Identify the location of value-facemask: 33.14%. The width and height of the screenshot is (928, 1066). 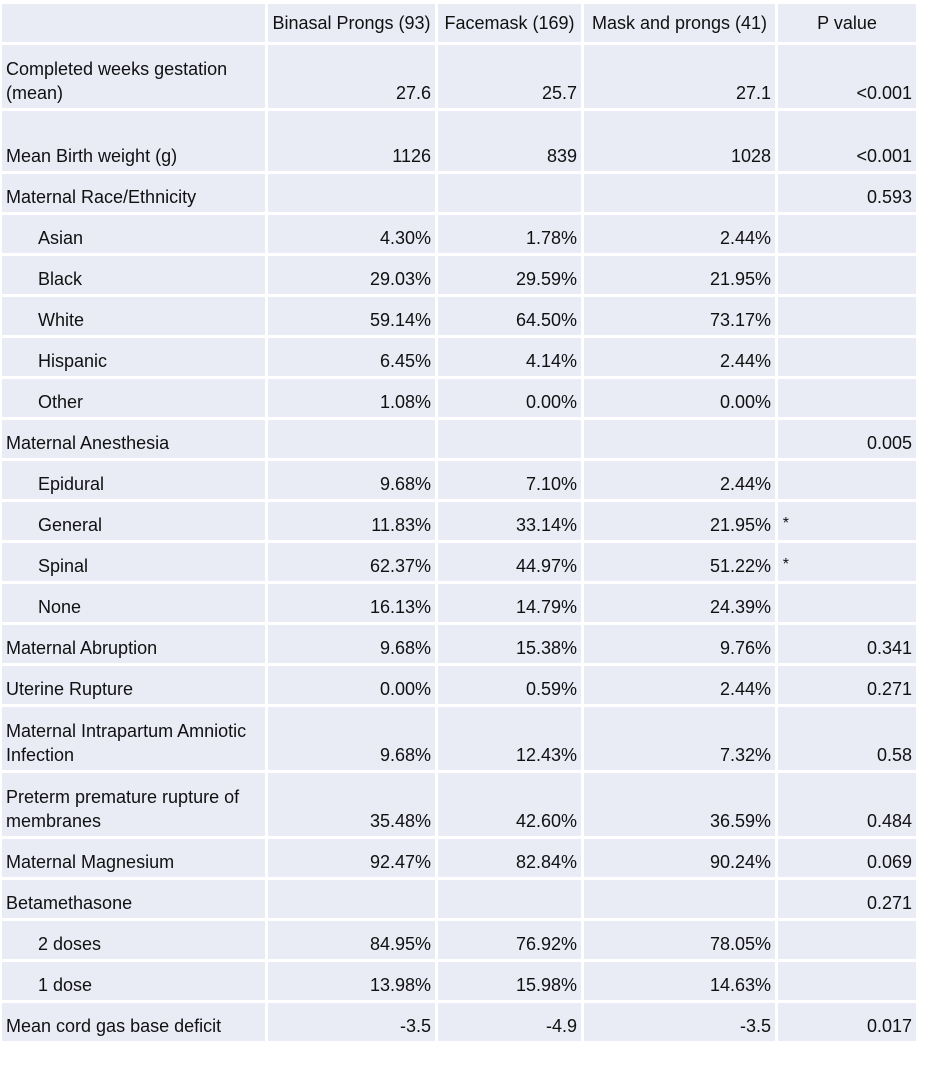
(511, 522).